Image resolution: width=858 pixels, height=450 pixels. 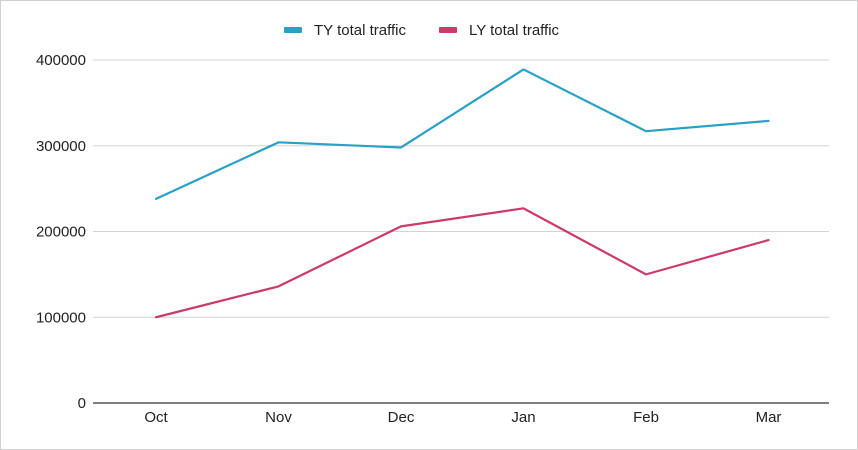 What do you see at coordinates (61, 146) in the screenshot?
I see `y-tick-label: 300000` at bounding box center [61, 146].